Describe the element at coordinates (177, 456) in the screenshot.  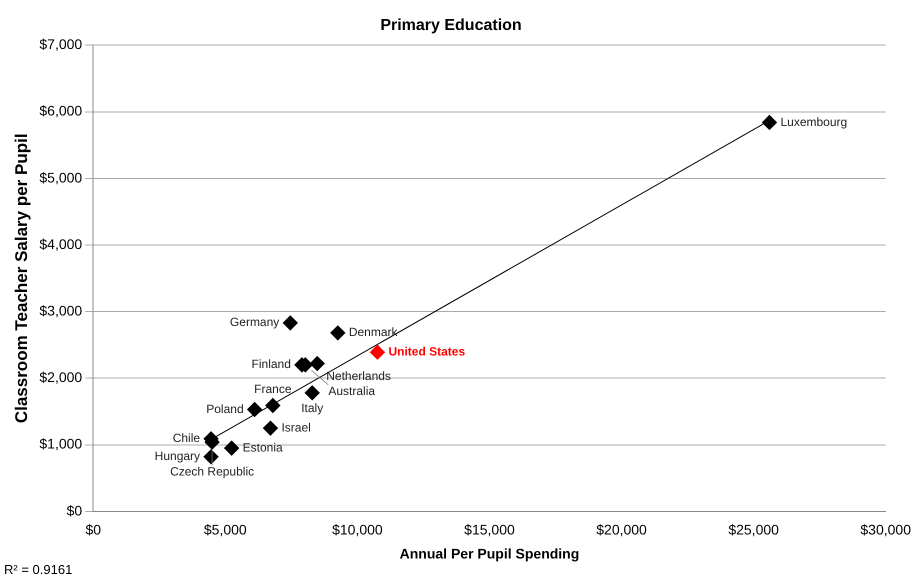
I see `annotation: Hungary` at that location.